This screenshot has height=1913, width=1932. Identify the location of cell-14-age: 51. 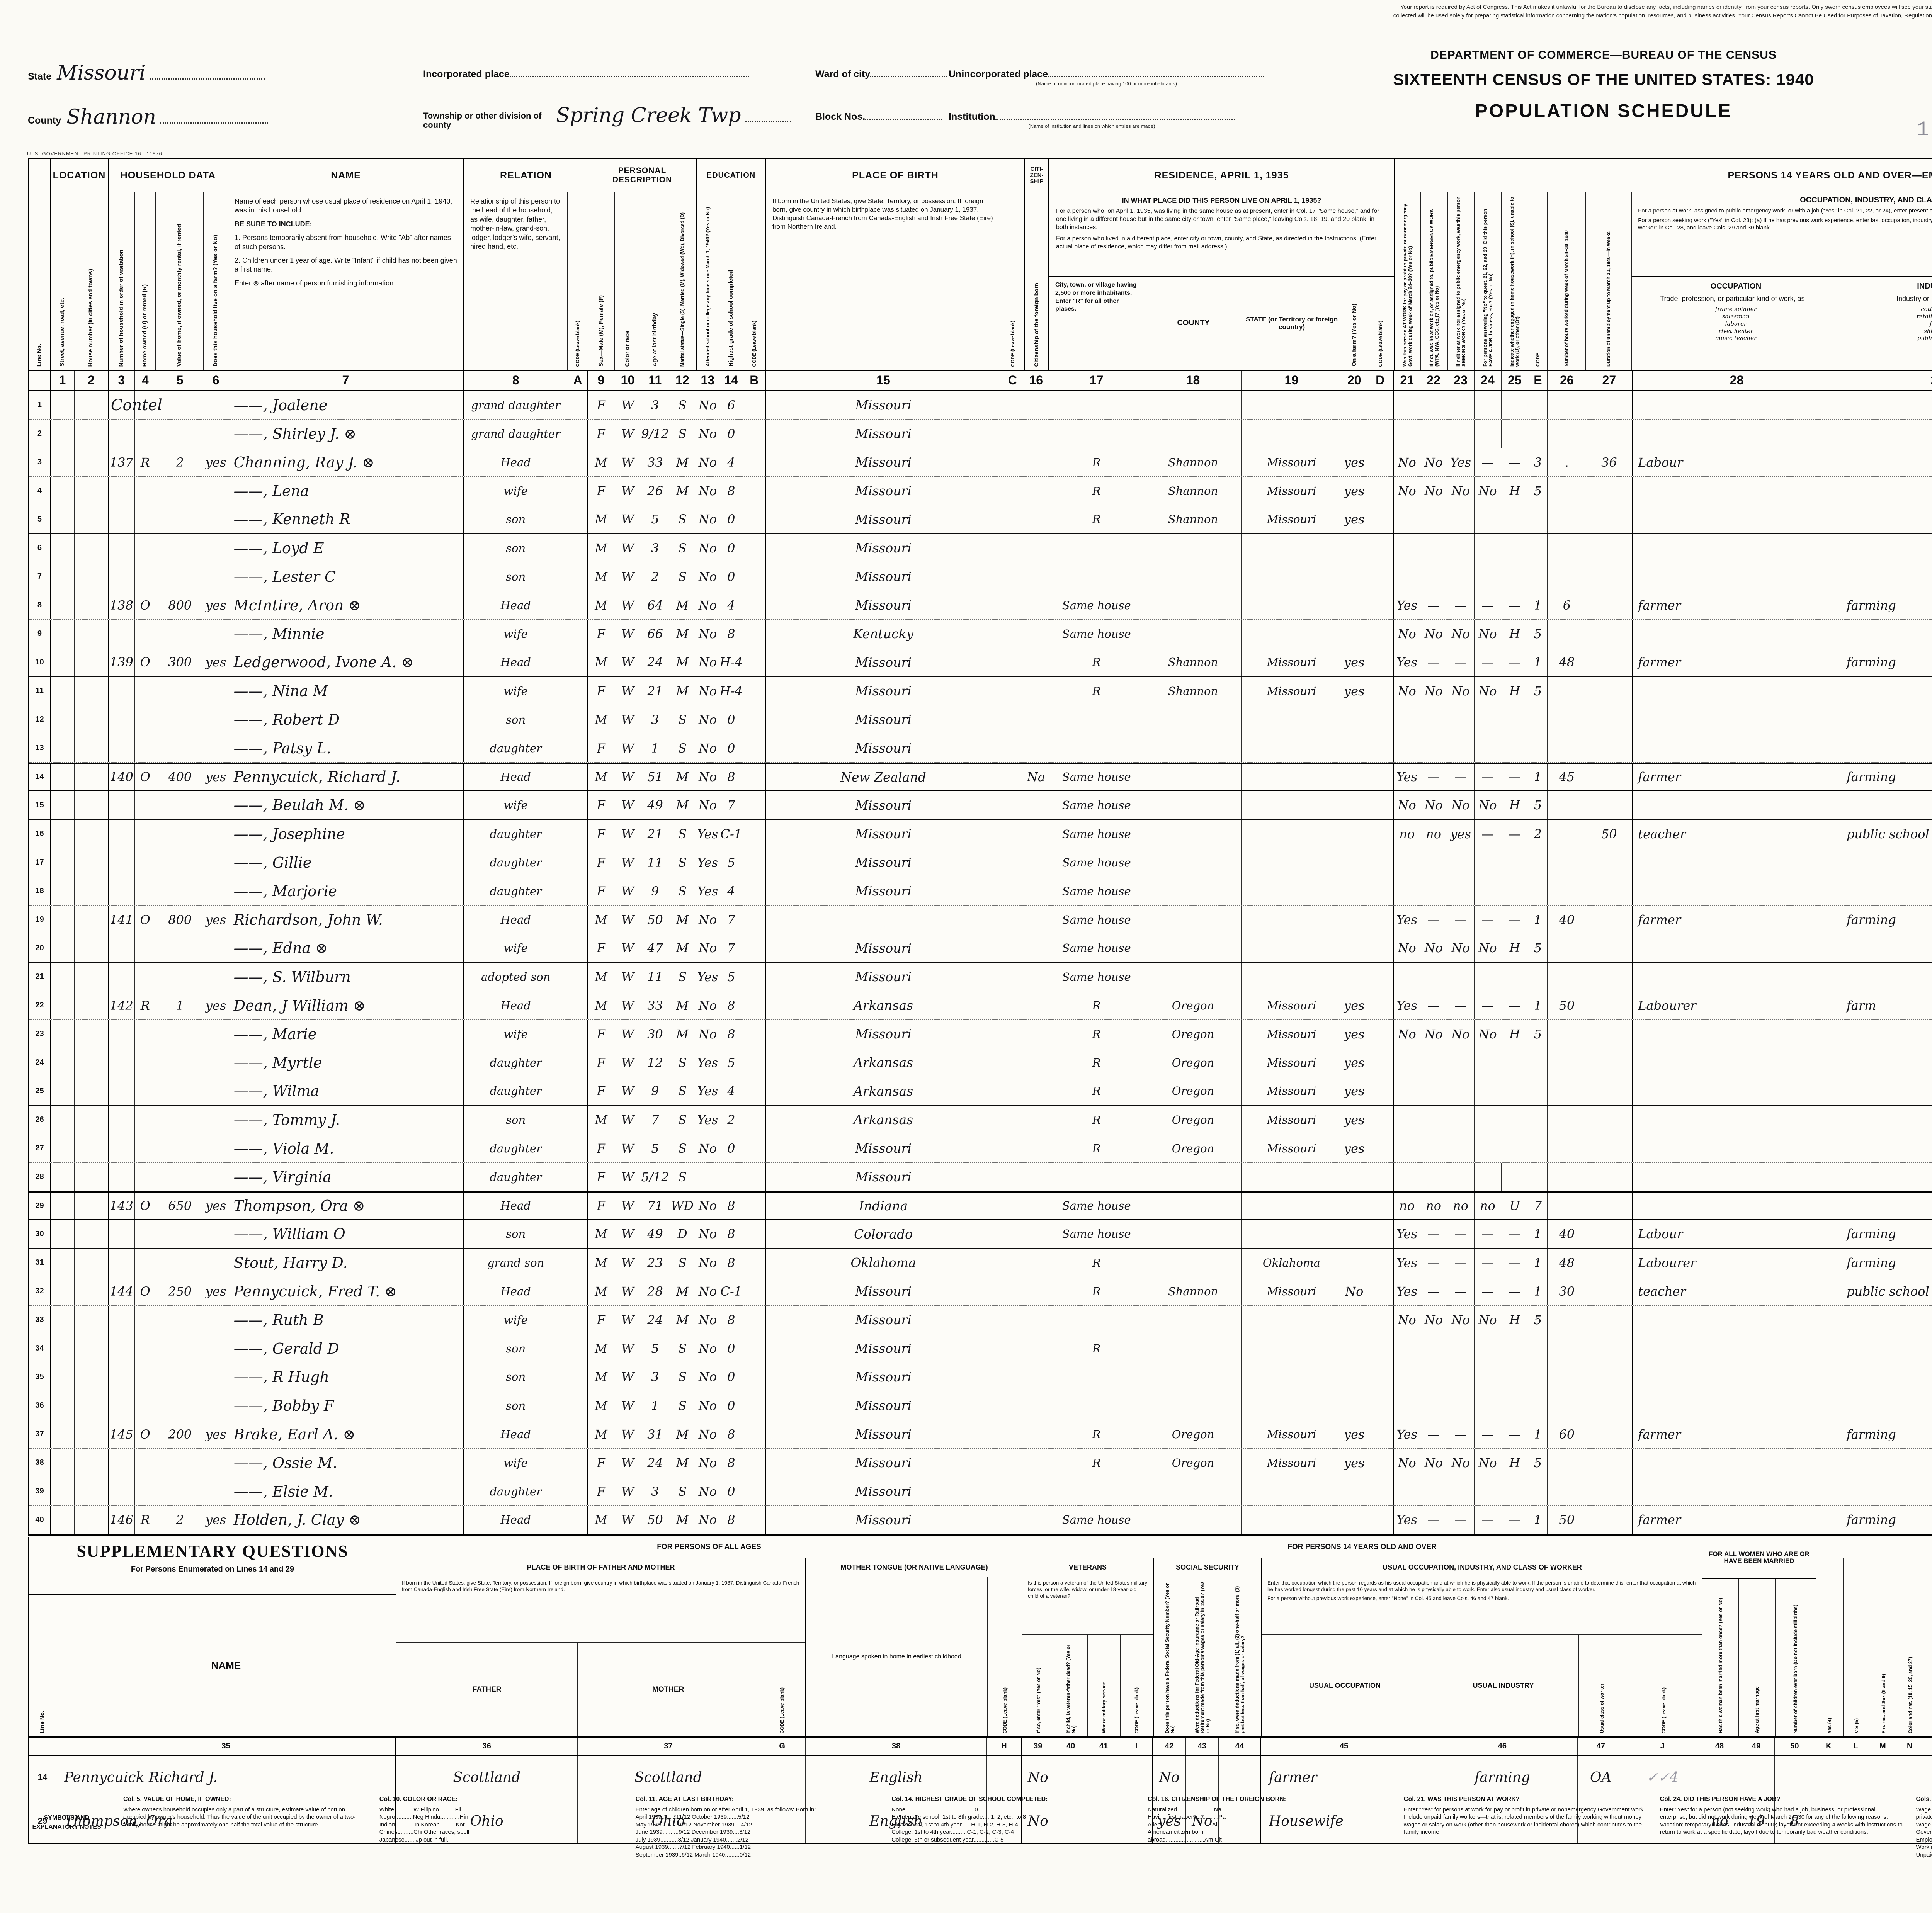
(655, 777).